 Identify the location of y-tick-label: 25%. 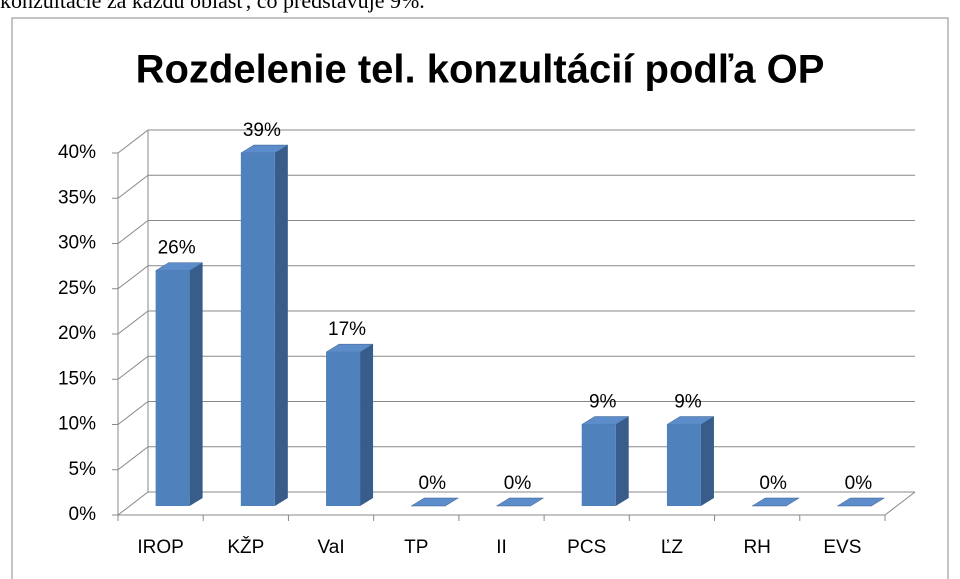
(77, 288).